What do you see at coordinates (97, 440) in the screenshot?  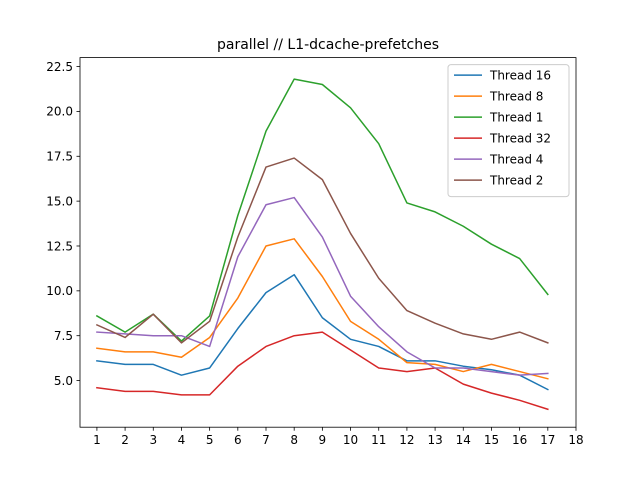 I see `x-tick-label: 1` at bounding box center [97, 440].